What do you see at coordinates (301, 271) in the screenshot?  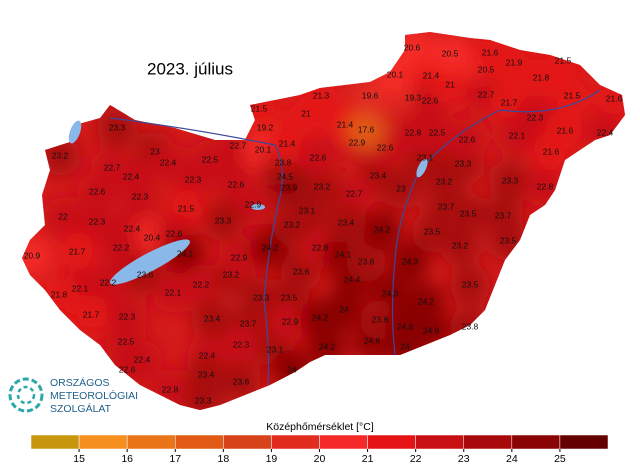 I see `station-value: 23.6` at bounding box center [301, 271].